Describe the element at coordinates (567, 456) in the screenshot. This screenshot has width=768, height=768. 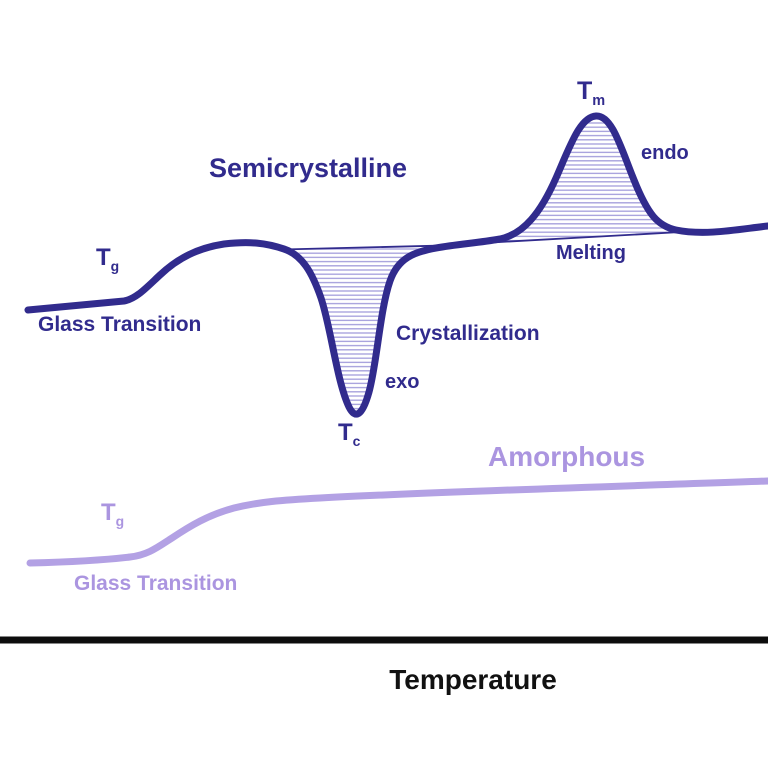
I see `amorphous-title: Amorphous` at that location.